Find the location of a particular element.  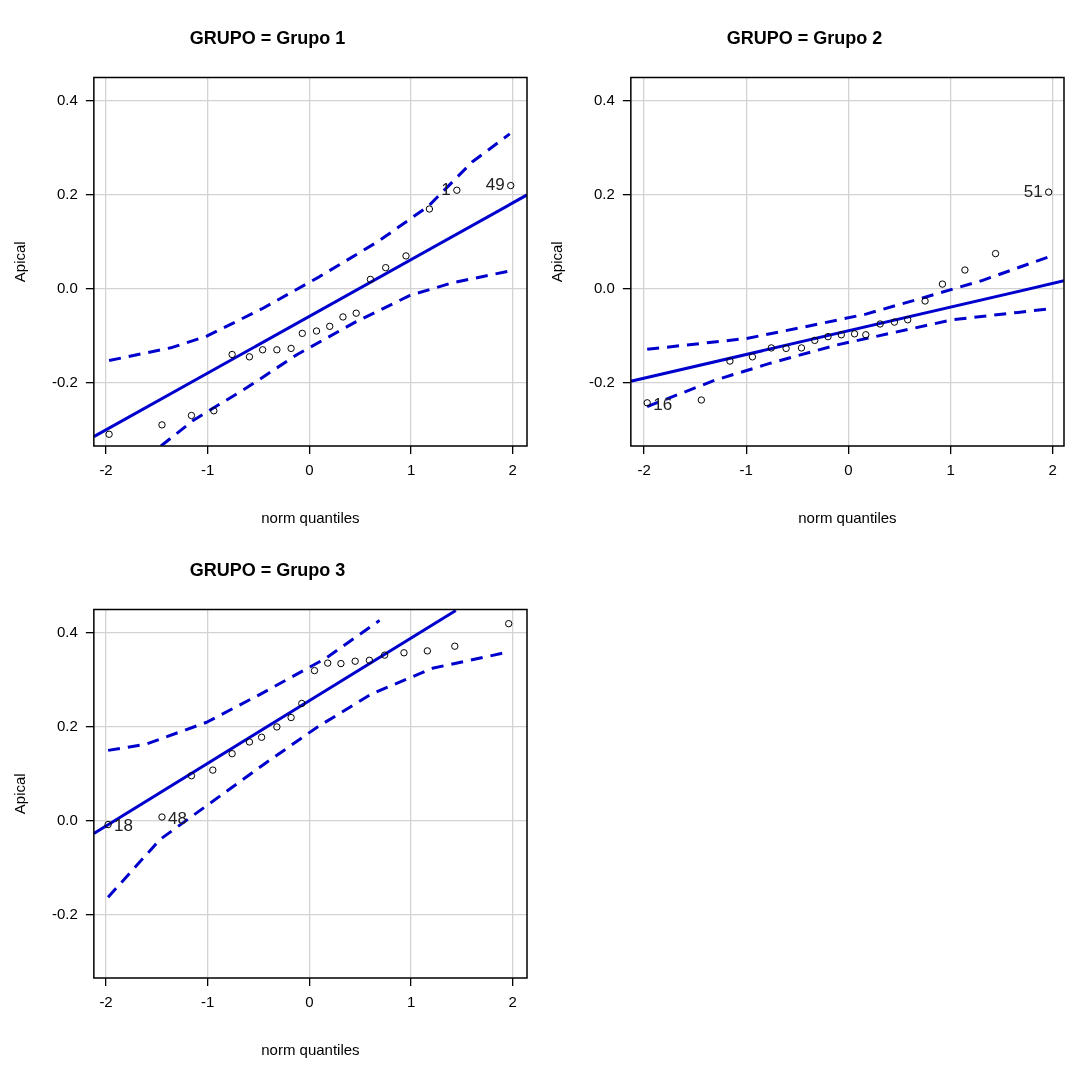

annotation: 48 is located at coordinates (177, 818).